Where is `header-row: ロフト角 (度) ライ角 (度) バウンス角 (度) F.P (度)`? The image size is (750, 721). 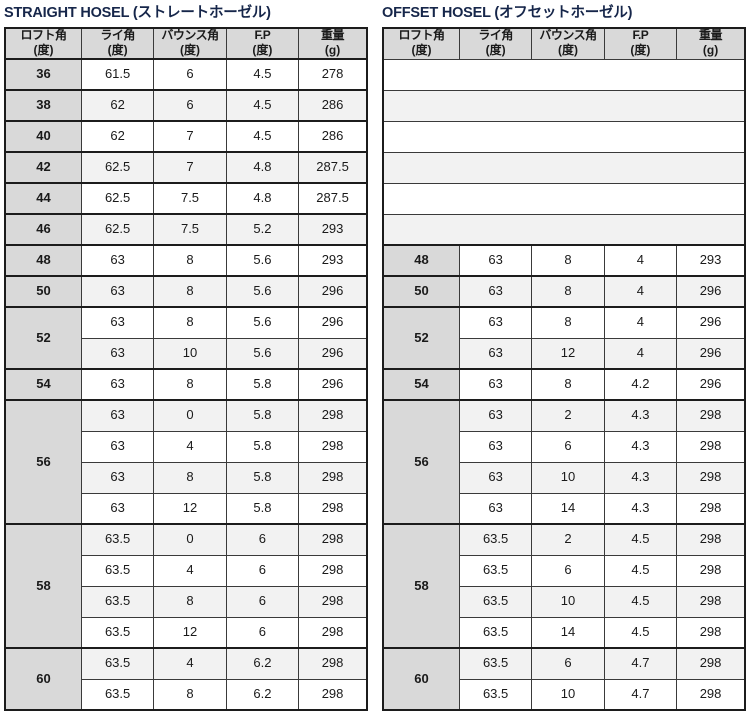
header-row: ロフト角 (度) ライ角 (度) バウンス角 (度) F.P (度) is located at coordinates (564, 43).